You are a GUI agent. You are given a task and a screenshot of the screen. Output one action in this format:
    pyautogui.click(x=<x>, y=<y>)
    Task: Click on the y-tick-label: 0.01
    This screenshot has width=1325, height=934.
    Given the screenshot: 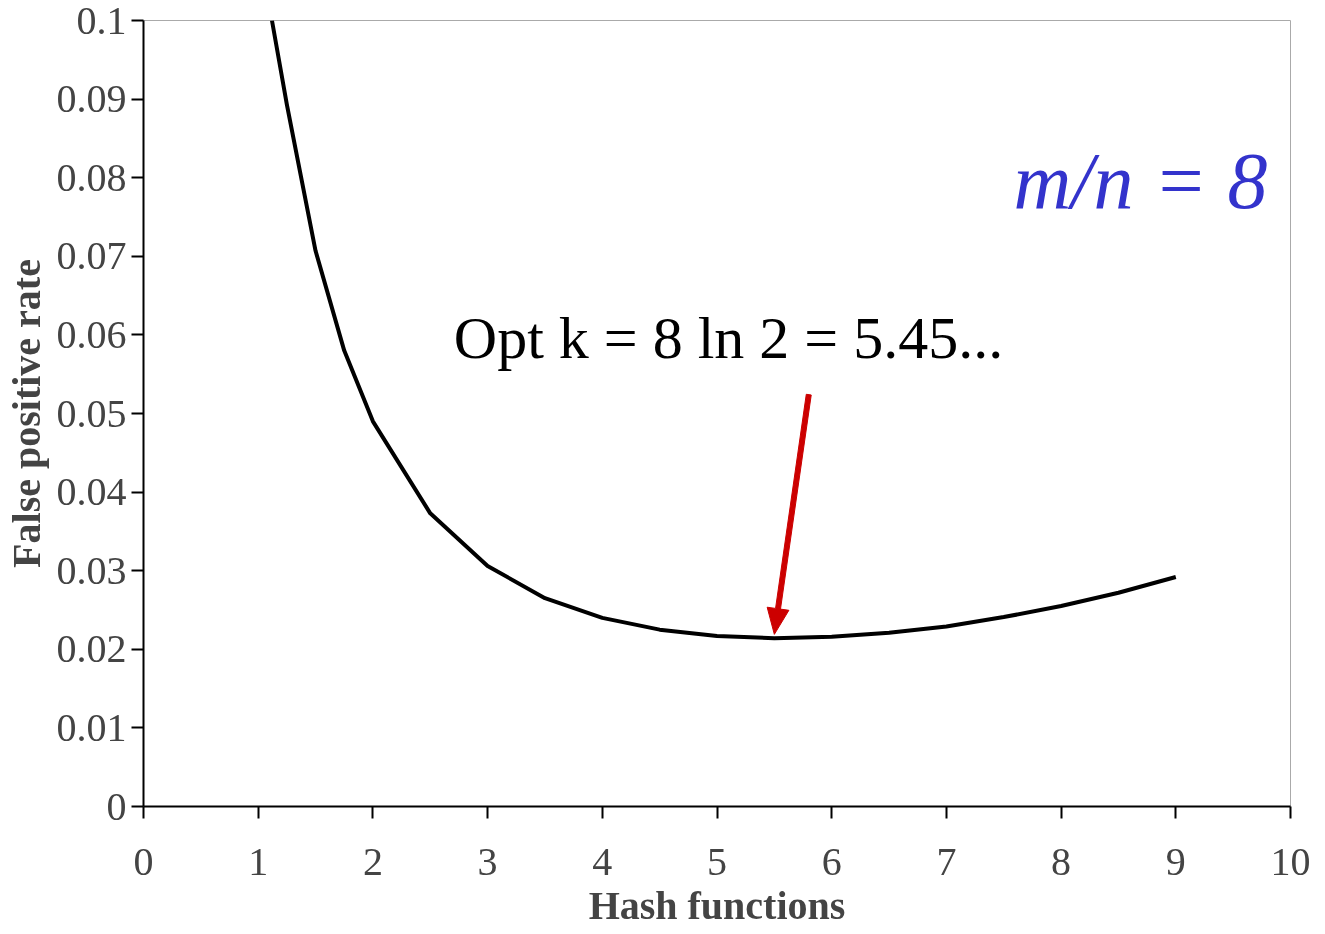 What is the action you would take?
    pyautogui.click(x=91, y=727)
    